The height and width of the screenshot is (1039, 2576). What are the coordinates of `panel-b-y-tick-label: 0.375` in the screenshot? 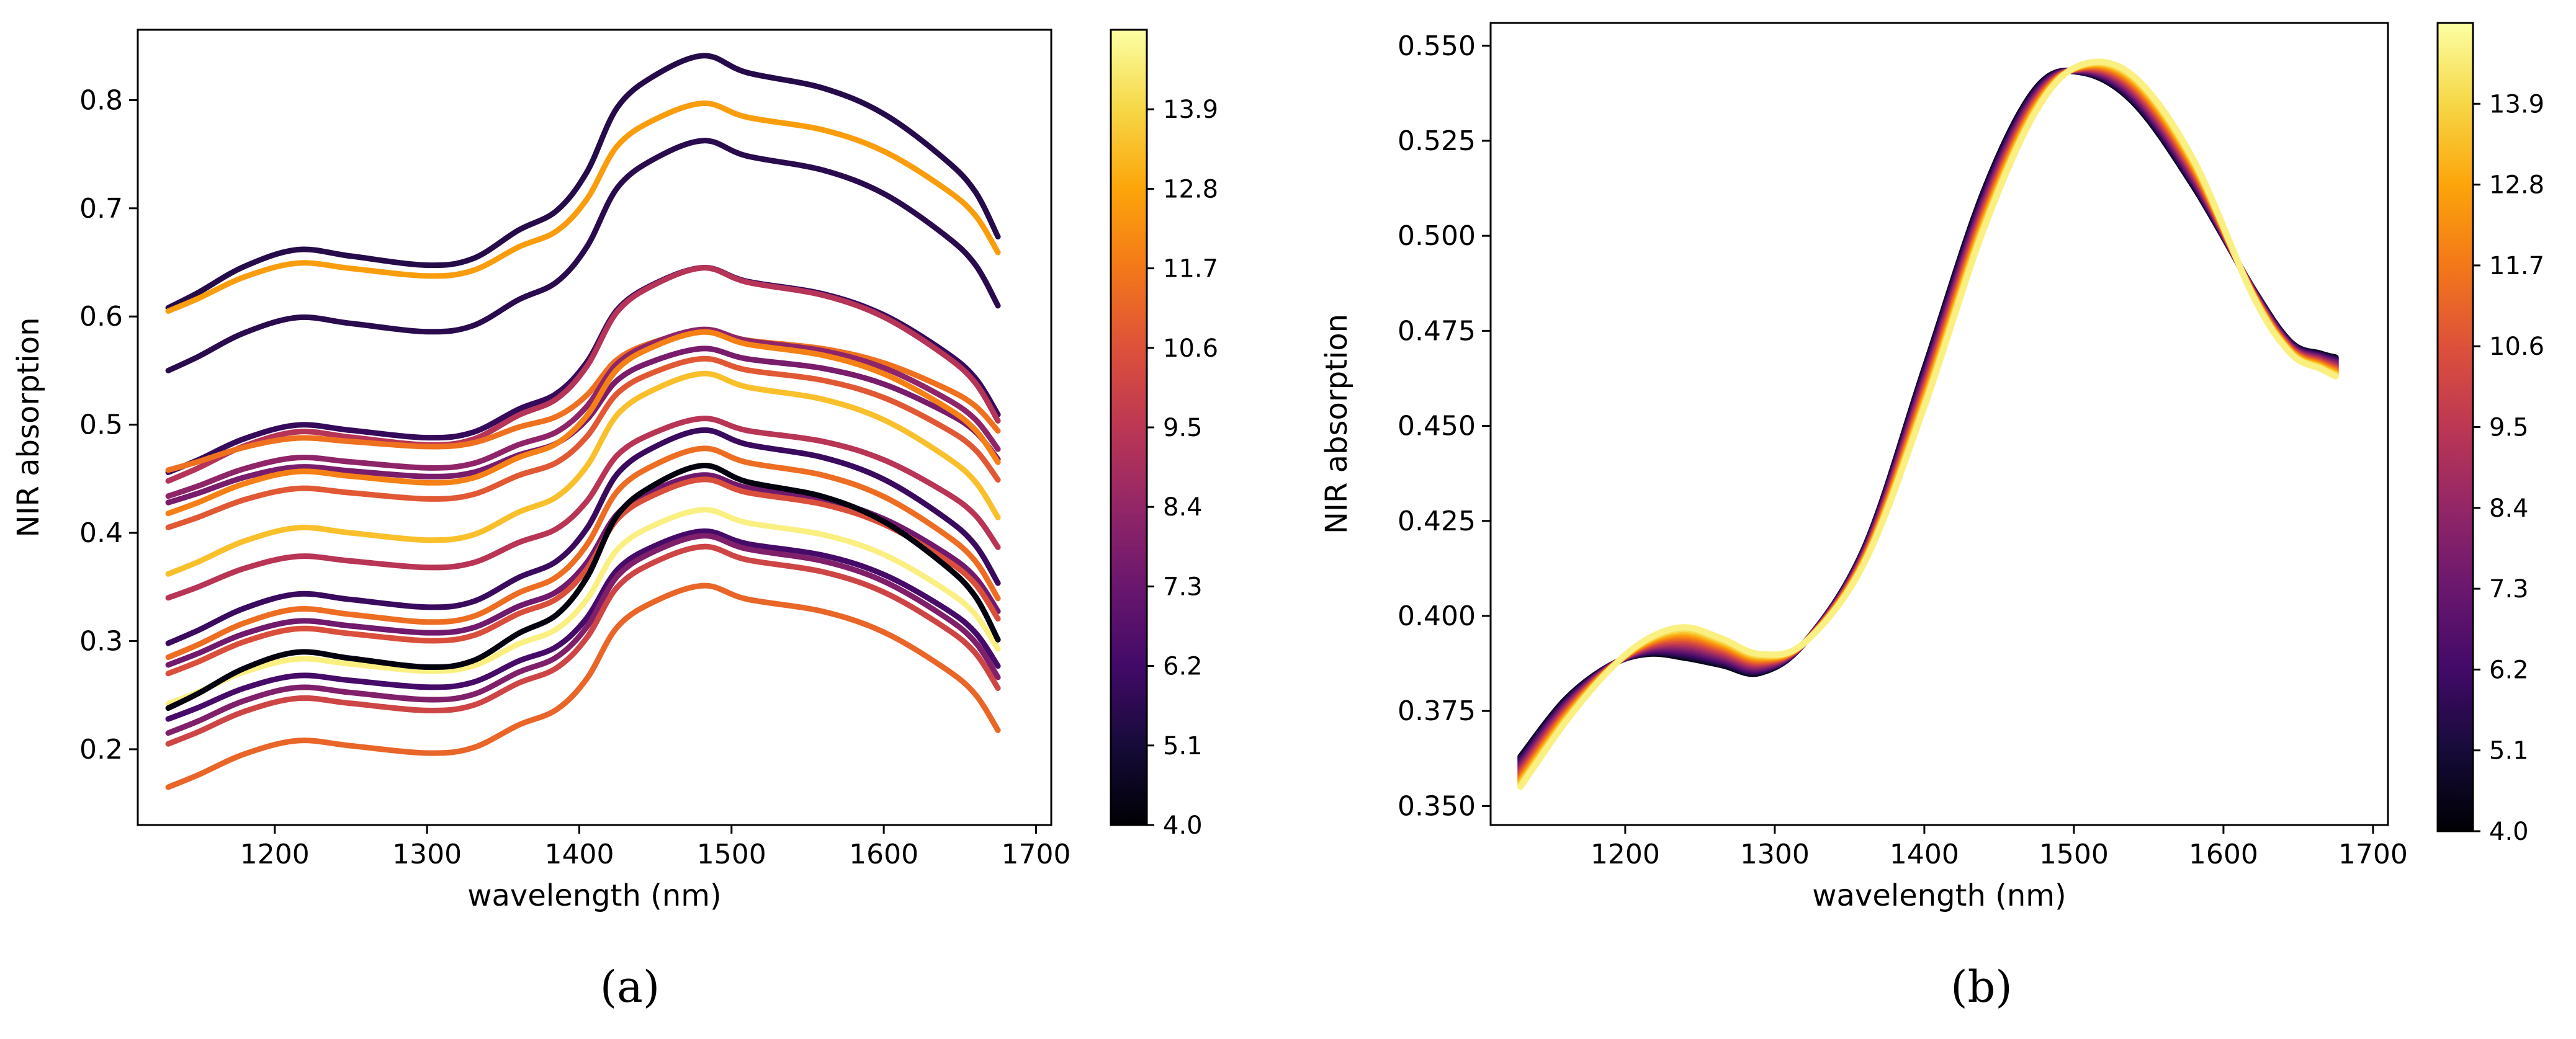 It's located at (1437, 711).